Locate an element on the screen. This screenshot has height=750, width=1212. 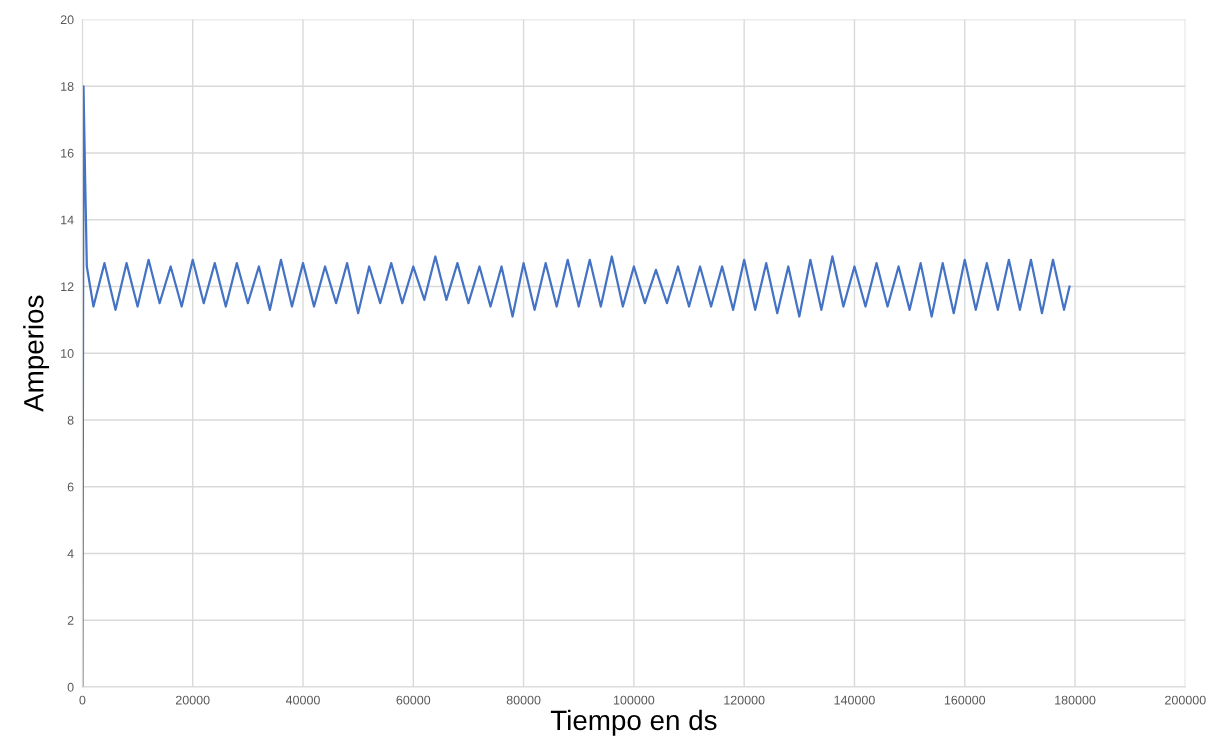
y-tick-label: 6 is located at coordinates (70, 487).